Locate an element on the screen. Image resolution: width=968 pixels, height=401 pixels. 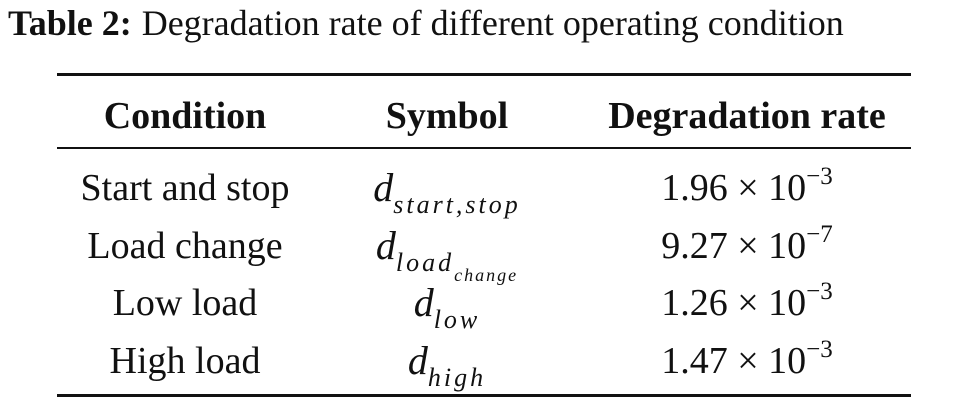
rate-cell: 1.26 × 10⁻³ is located at coordinates (747, 301).